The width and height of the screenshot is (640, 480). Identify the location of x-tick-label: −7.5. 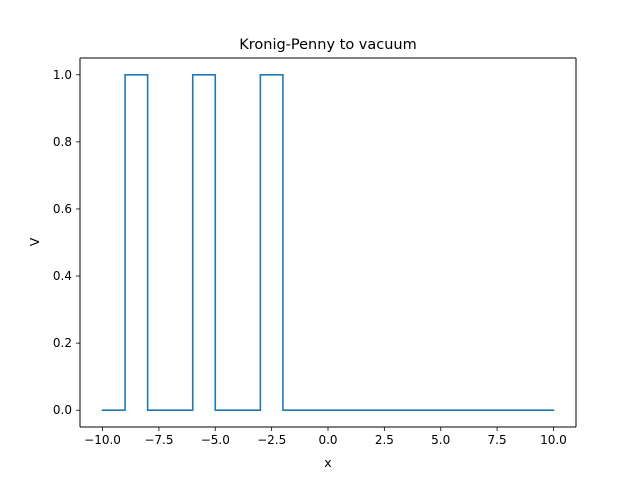
(158, 440).